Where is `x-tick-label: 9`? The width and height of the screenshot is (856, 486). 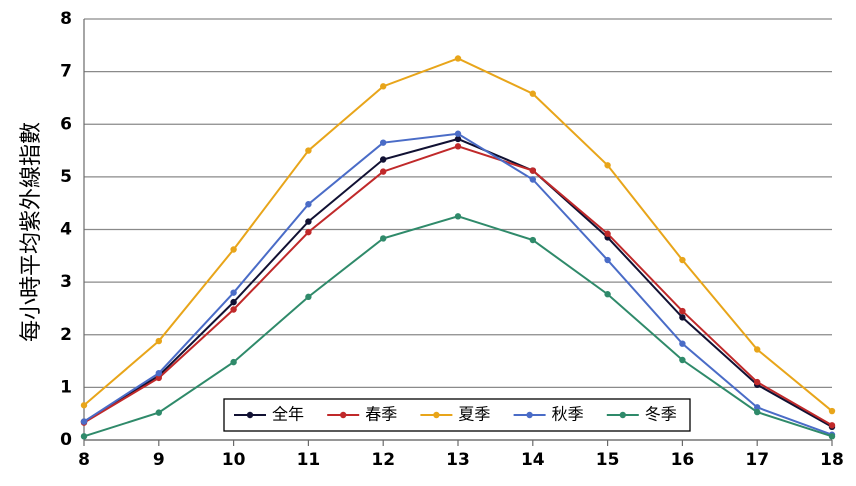 x-tick-label: 9 is located at coordinates (159, 460).